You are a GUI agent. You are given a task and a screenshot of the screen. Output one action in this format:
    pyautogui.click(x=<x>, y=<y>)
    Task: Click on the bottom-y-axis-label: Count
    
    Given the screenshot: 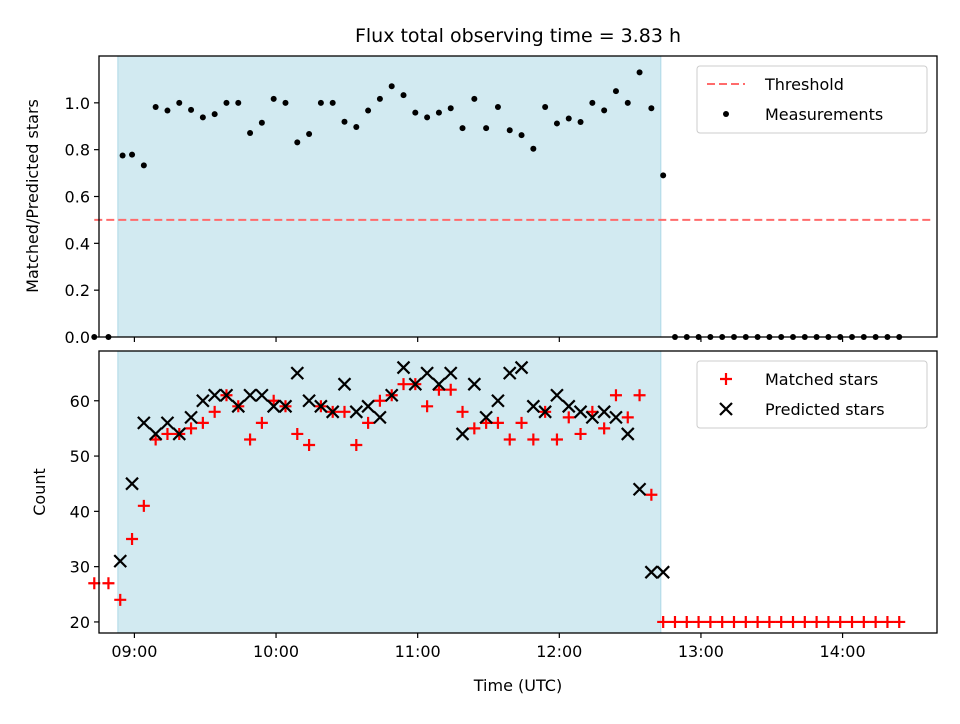 What is the action you would take?
    pyautogui.click(x=39, y=492)
    